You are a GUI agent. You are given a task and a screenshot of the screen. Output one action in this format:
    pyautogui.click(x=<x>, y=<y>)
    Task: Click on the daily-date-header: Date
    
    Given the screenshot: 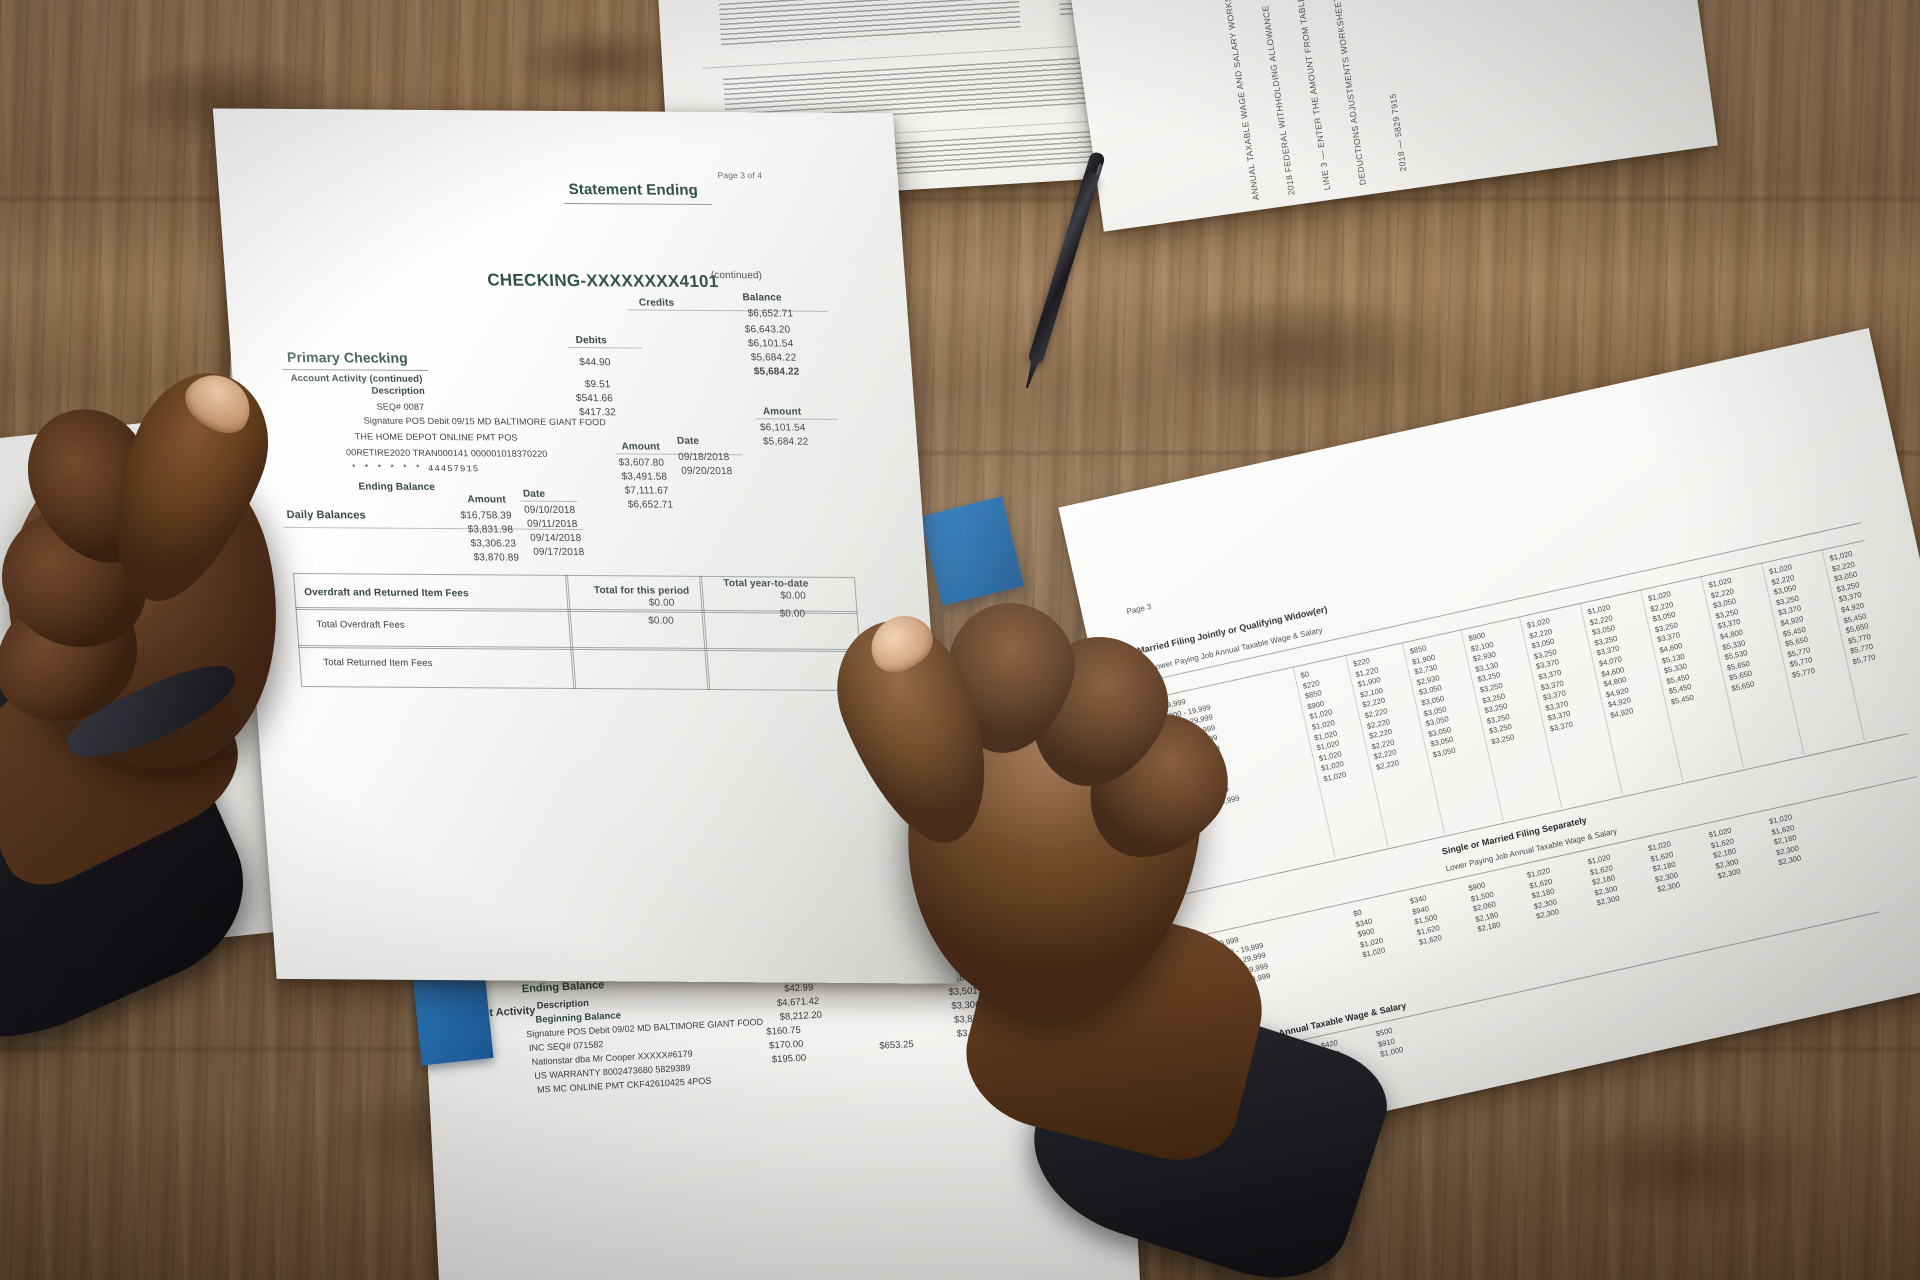 What is the action you would take?
    pyautogui.click(x=534, y=494)
    